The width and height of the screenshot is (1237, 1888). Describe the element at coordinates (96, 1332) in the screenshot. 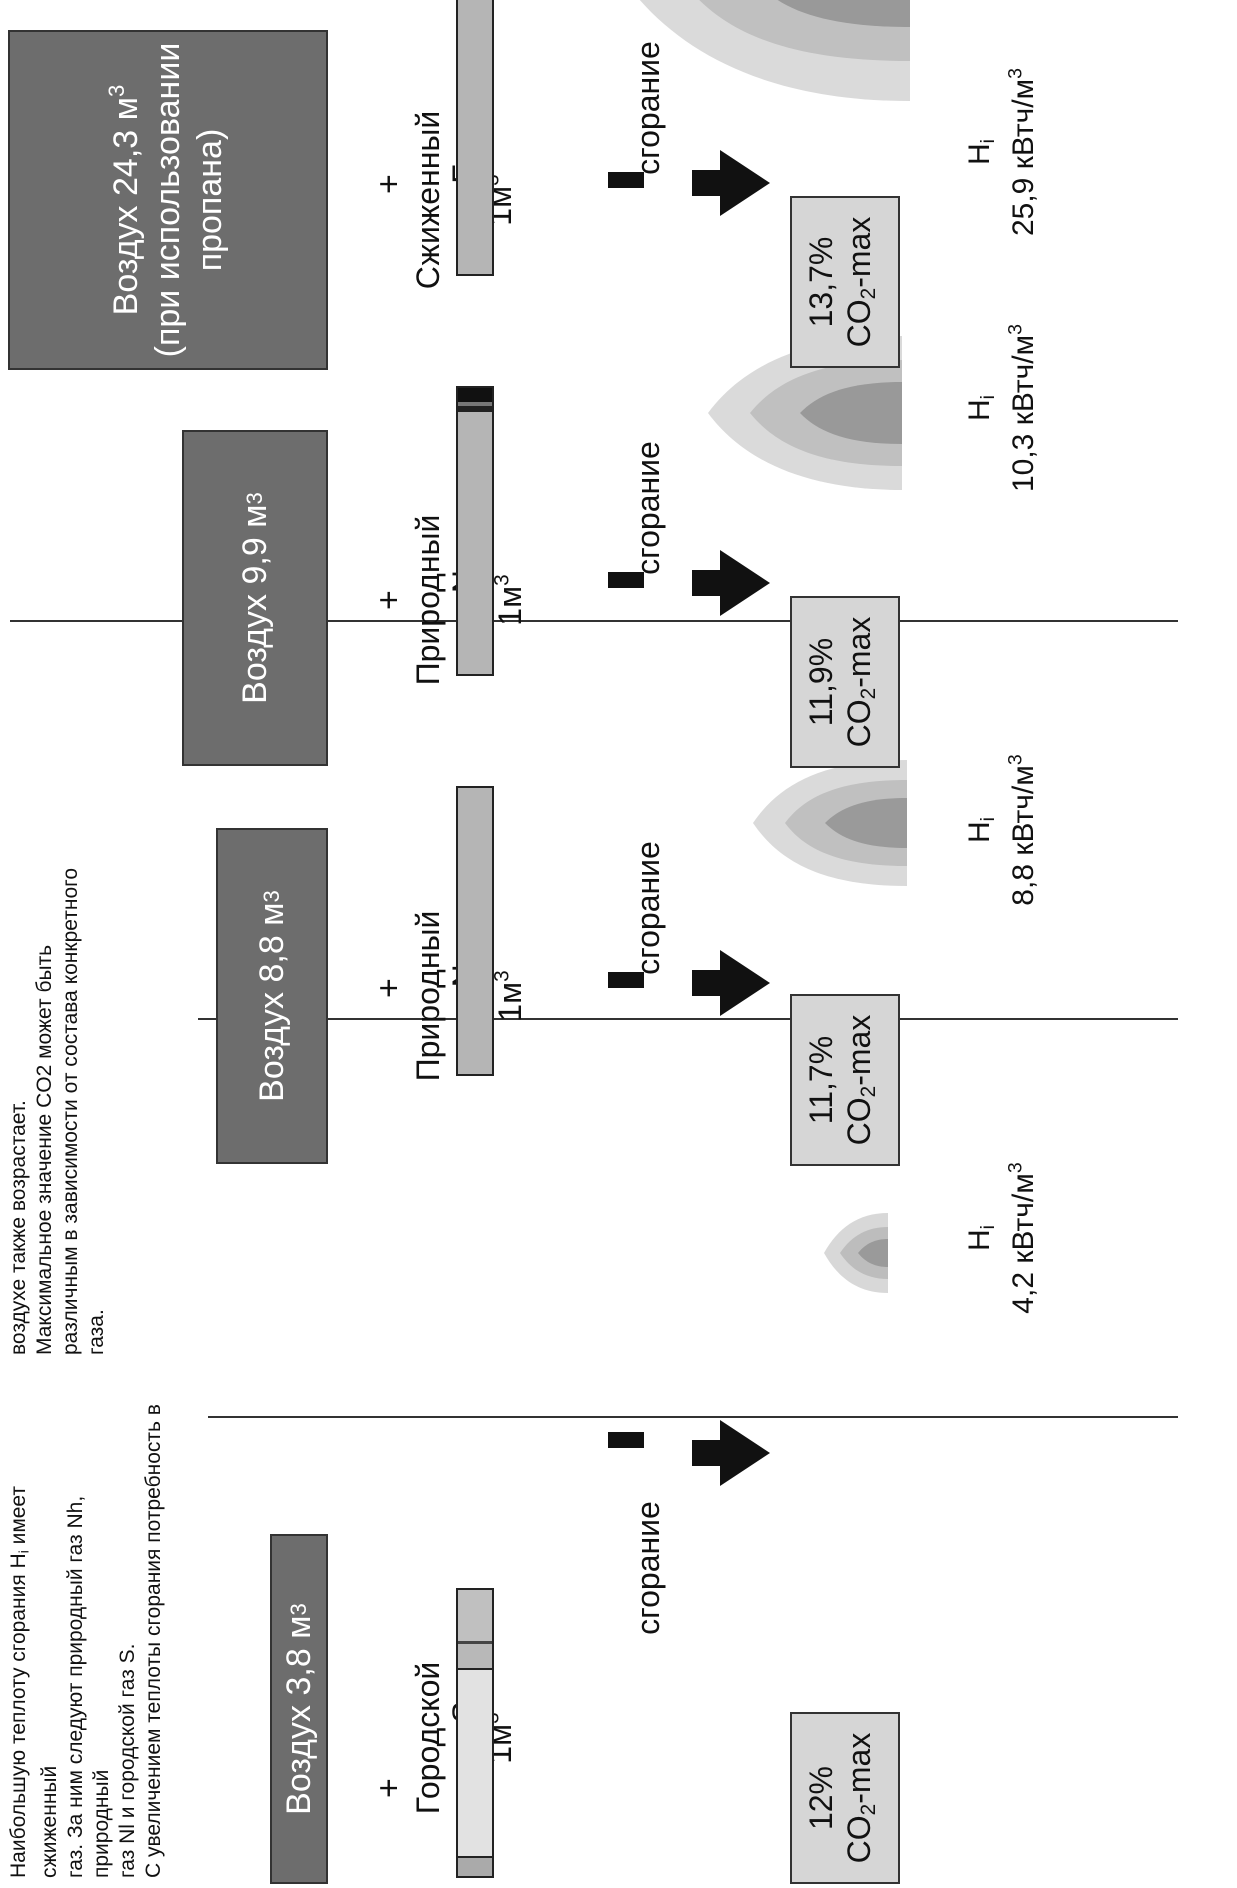

I see `intro-line: газа.` at that location.